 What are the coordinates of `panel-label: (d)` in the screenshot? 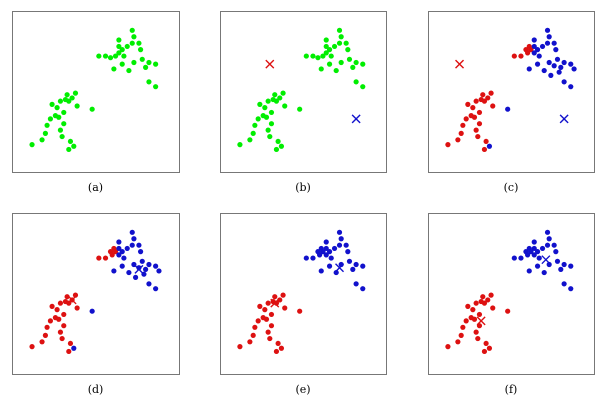 It's located at (96, 389).